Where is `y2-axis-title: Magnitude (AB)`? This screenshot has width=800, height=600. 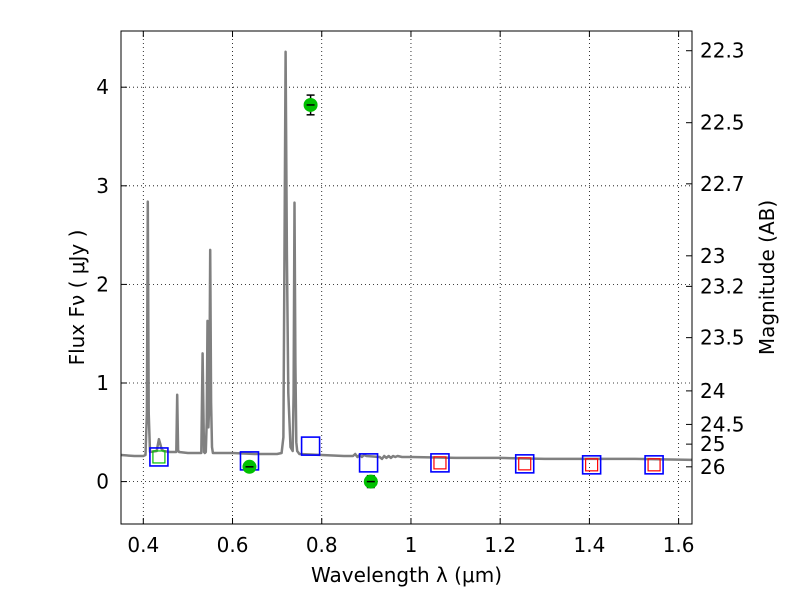
y2-axis-title: Magnitude (AB) is located at coordinates (767, 277).